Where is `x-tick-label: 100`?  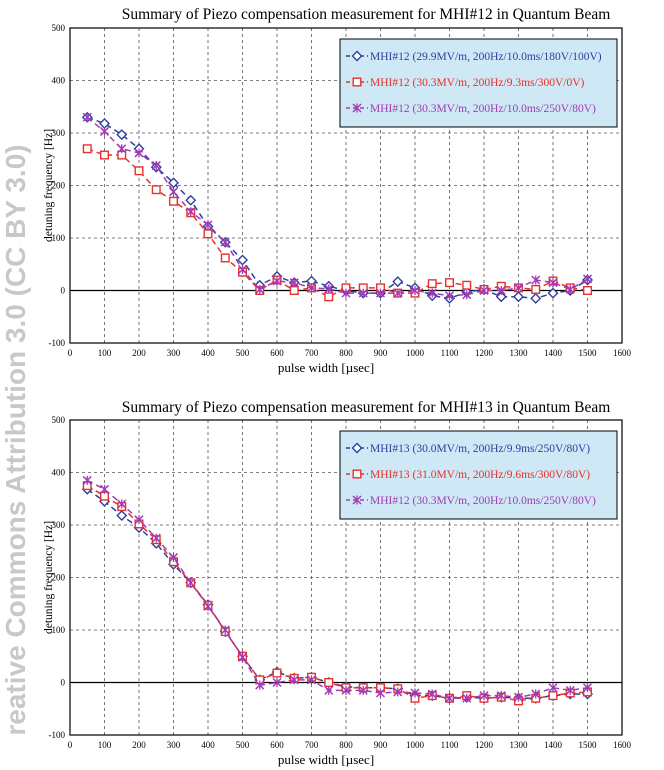 x-tick-label: 100 is located at coordinates (105, 353).